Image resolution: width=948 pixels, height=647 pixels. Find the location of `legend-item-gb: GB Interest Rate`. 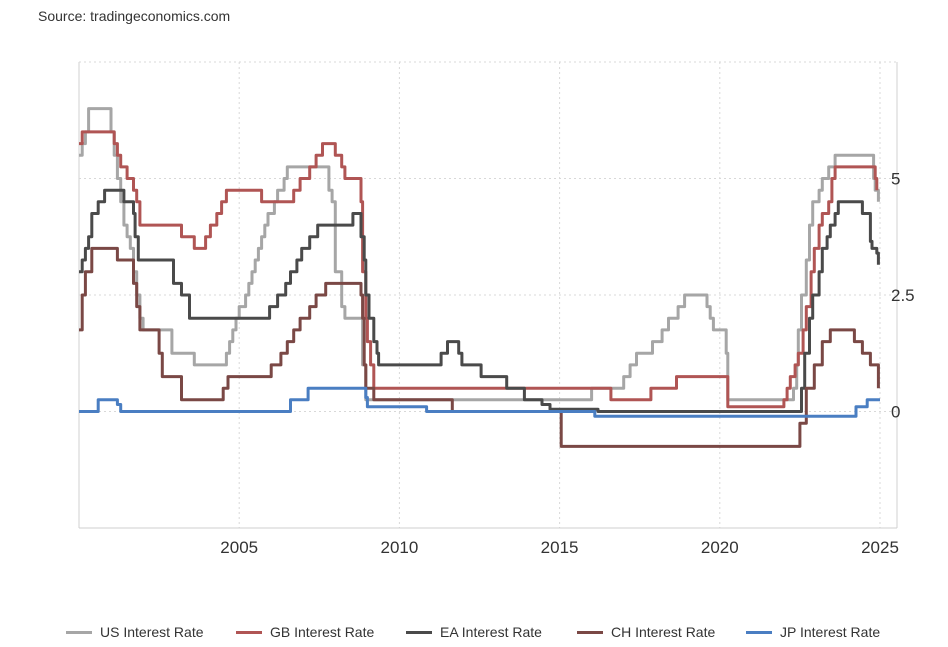

legend-item-gb: GB Interest Rate is located at coordinates (305, 632).